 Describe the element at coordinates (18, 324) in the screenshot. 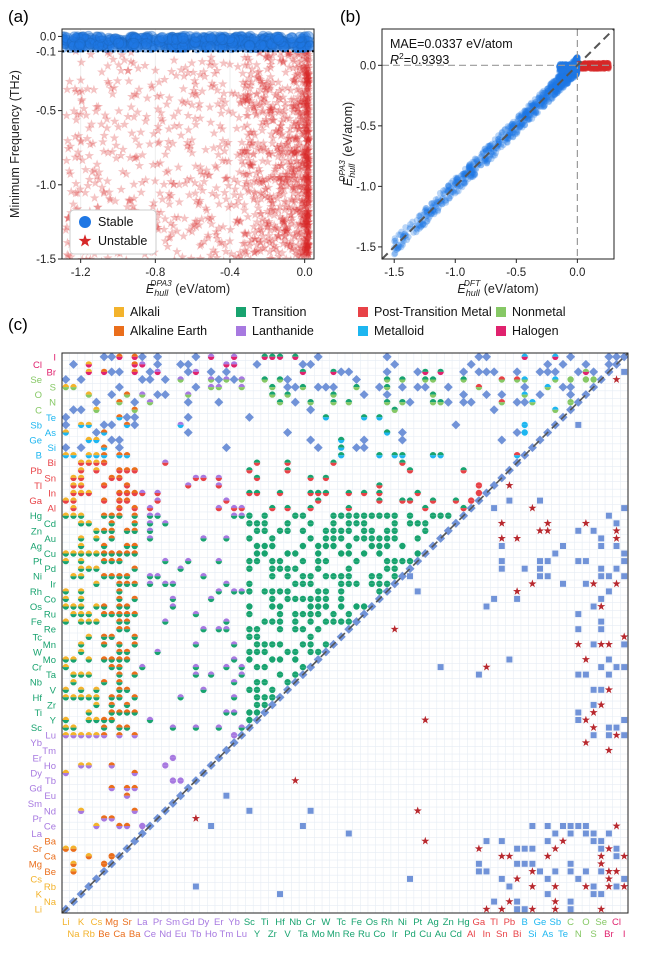

I see `panel-c-label: (c)` at that location.